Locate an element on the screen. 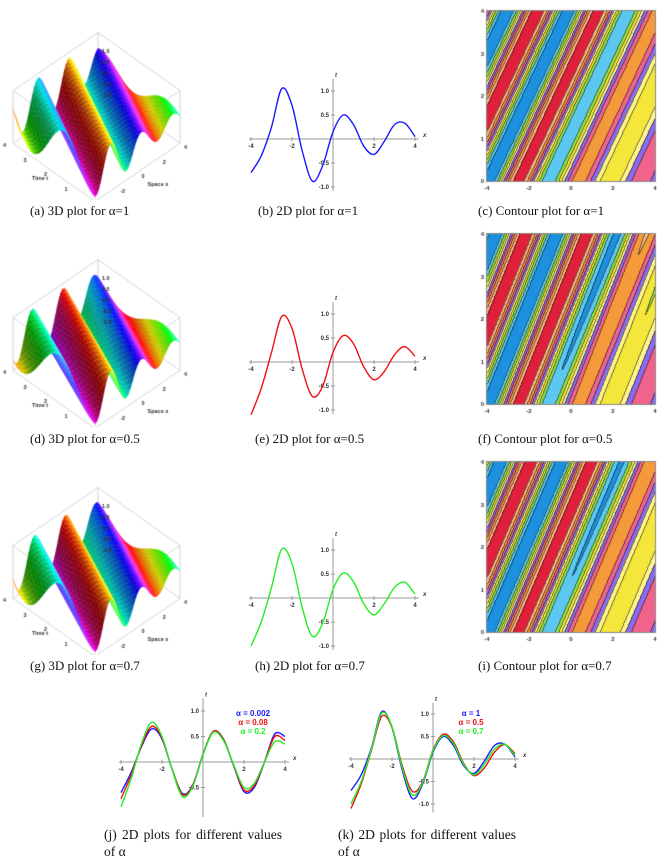  contour-plot-c is located at coordinates (569, 102).